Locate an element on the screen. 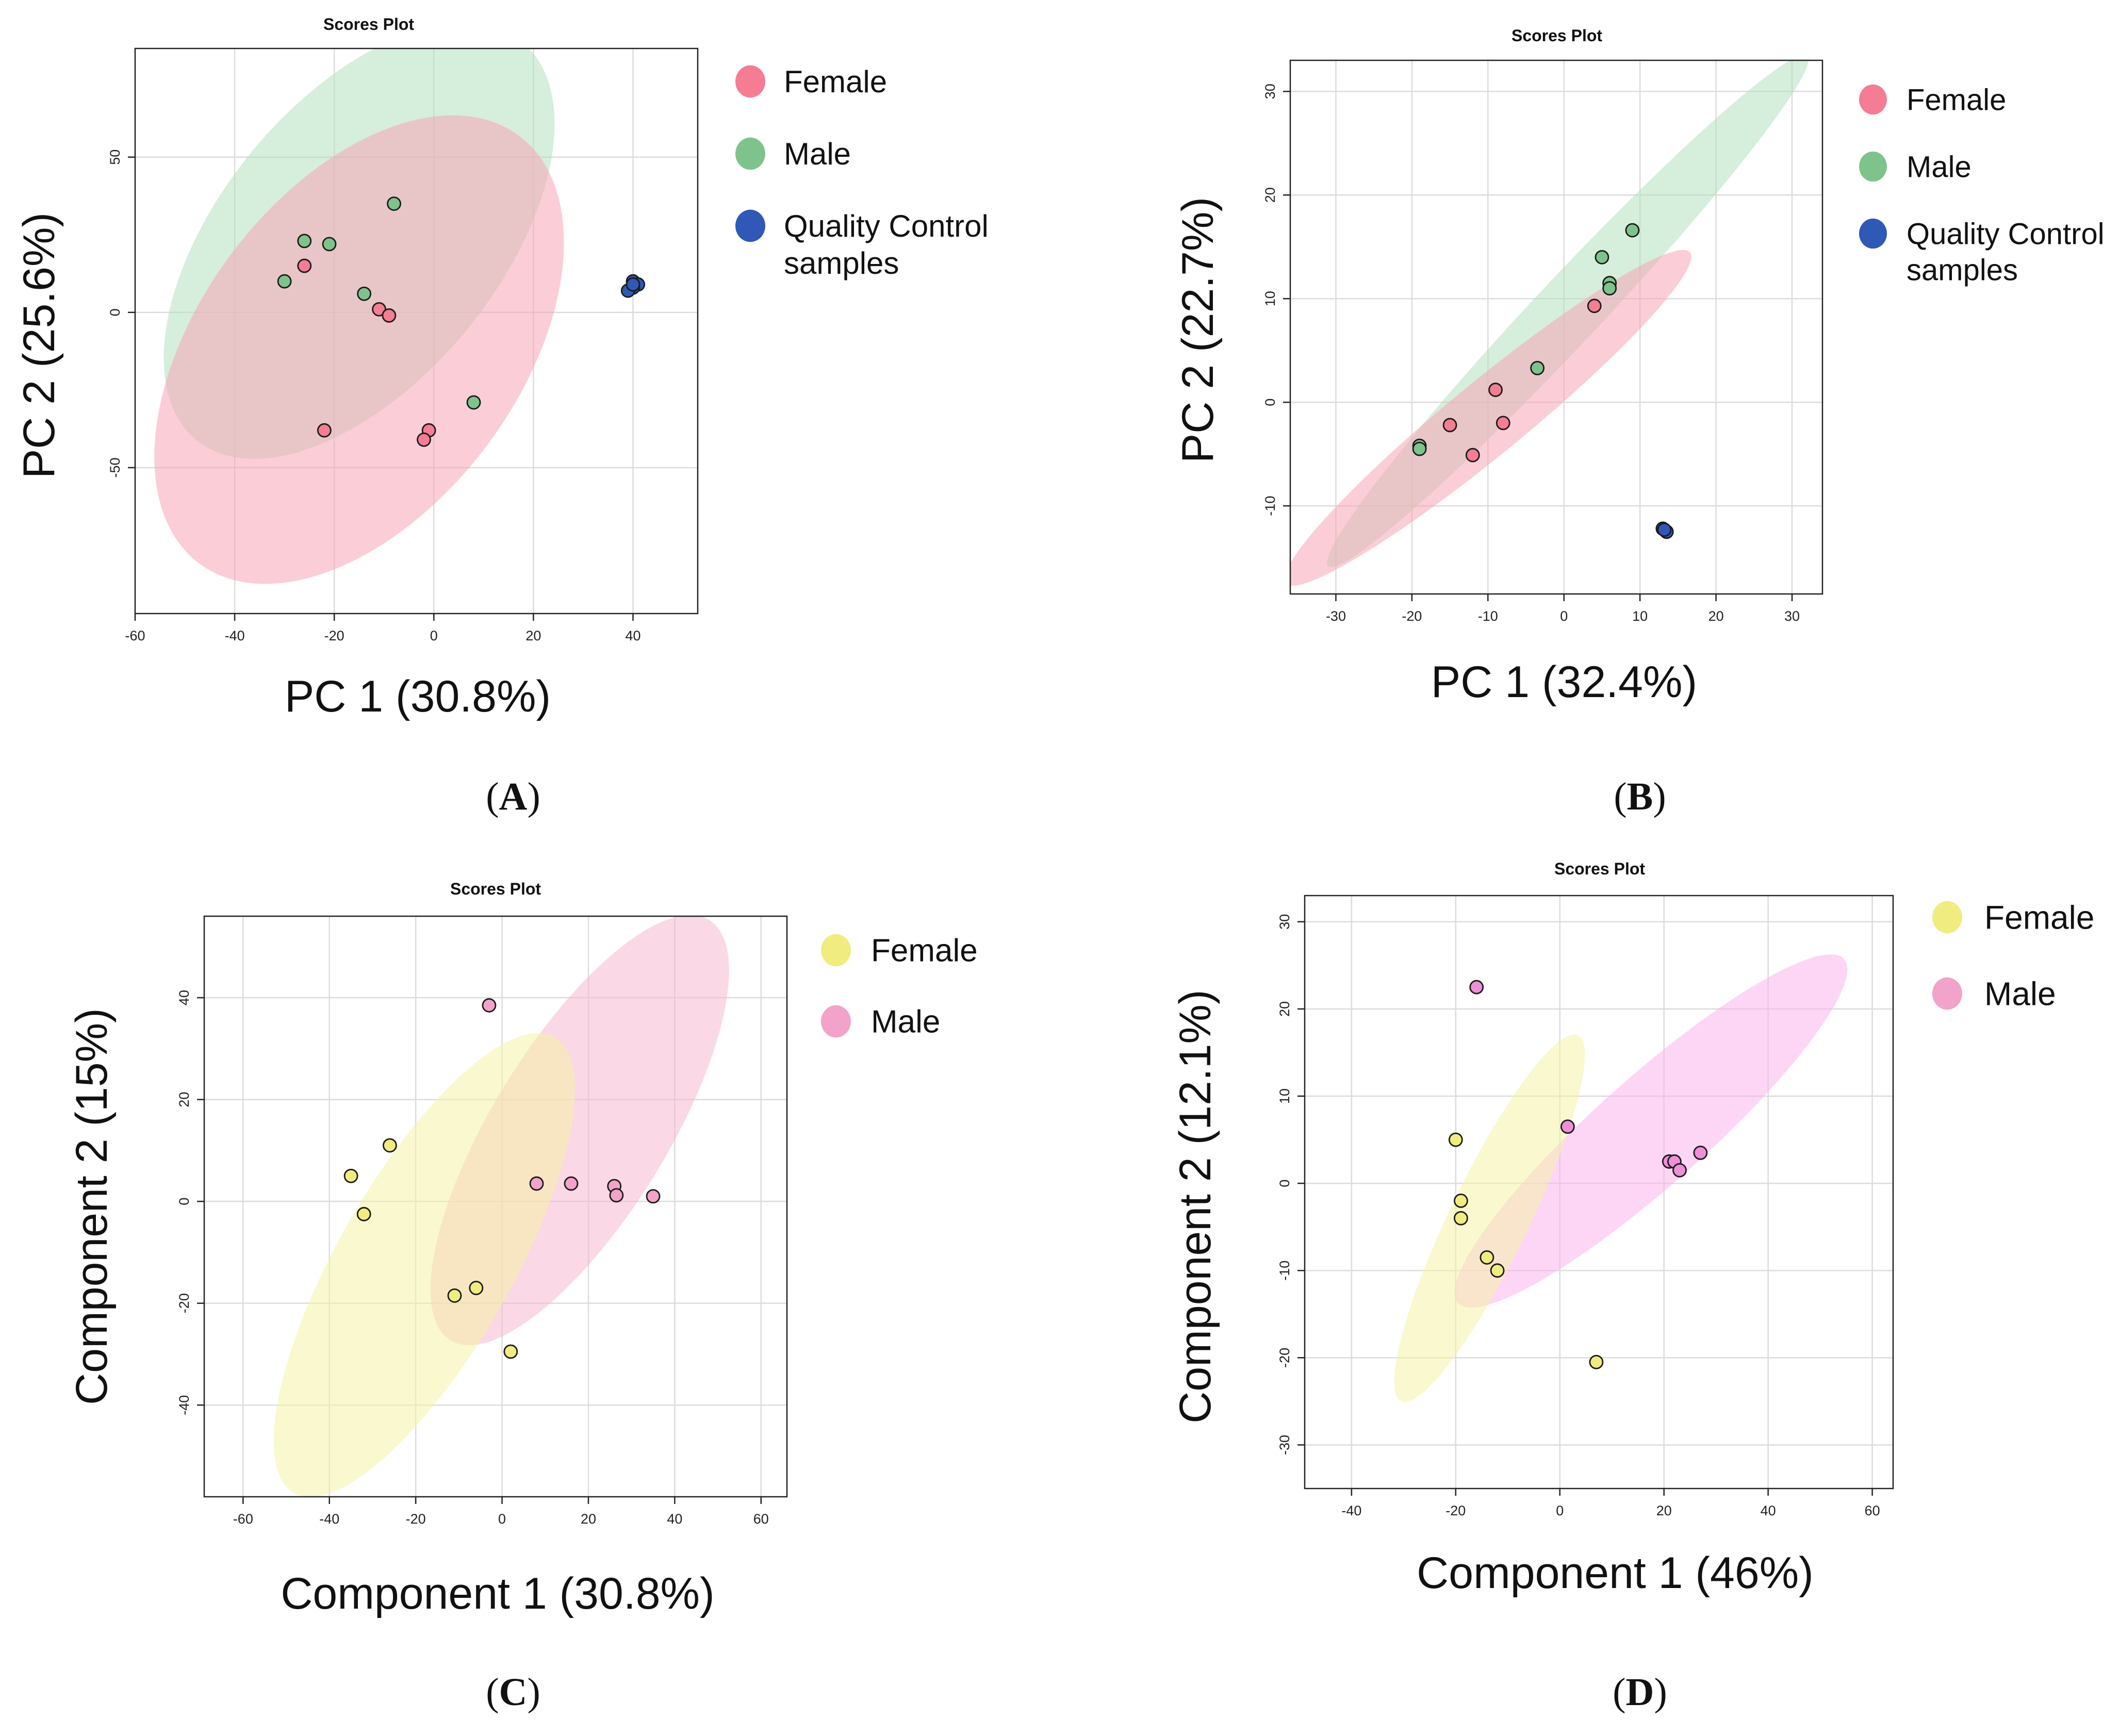  x-axis-label: PC 1 (32.4%) is located at coordinates (1564, 682).